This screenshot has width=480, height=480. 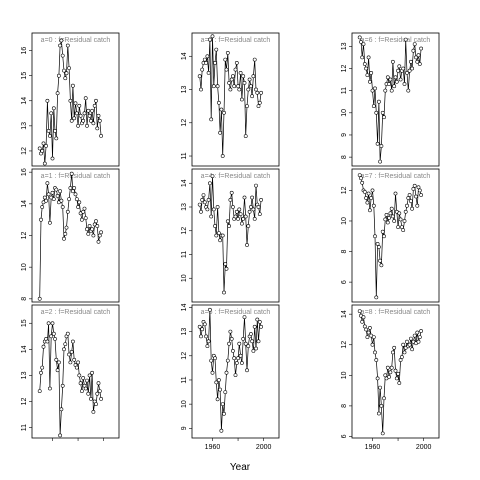 I want to click on x-axis-title: Year, so click(x=240, y=467).